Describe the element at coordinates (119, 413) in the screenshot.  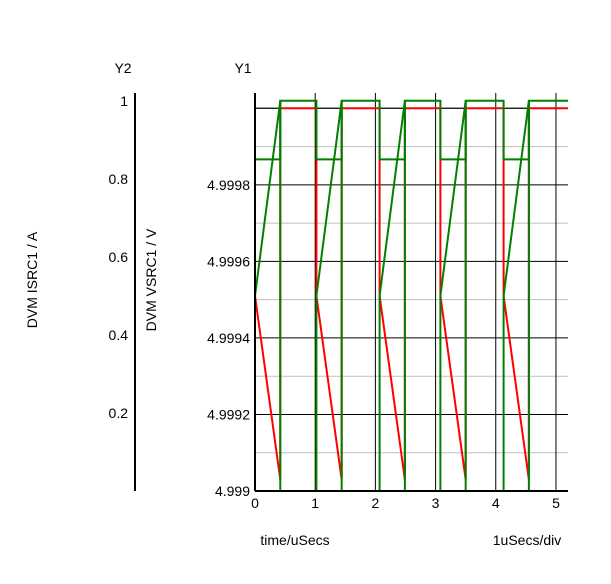
I see `y2-tick-label: 0.2` at that location.